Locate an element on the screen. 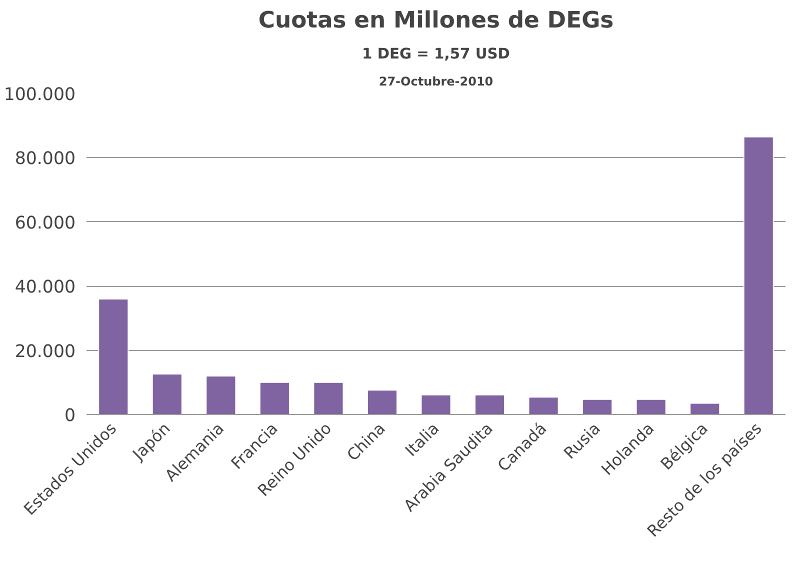 The height and width of the screenshot is (563, 808). chart-subtitle: 1 DEG = 1,57 USD is located at coordinates (436, 54).